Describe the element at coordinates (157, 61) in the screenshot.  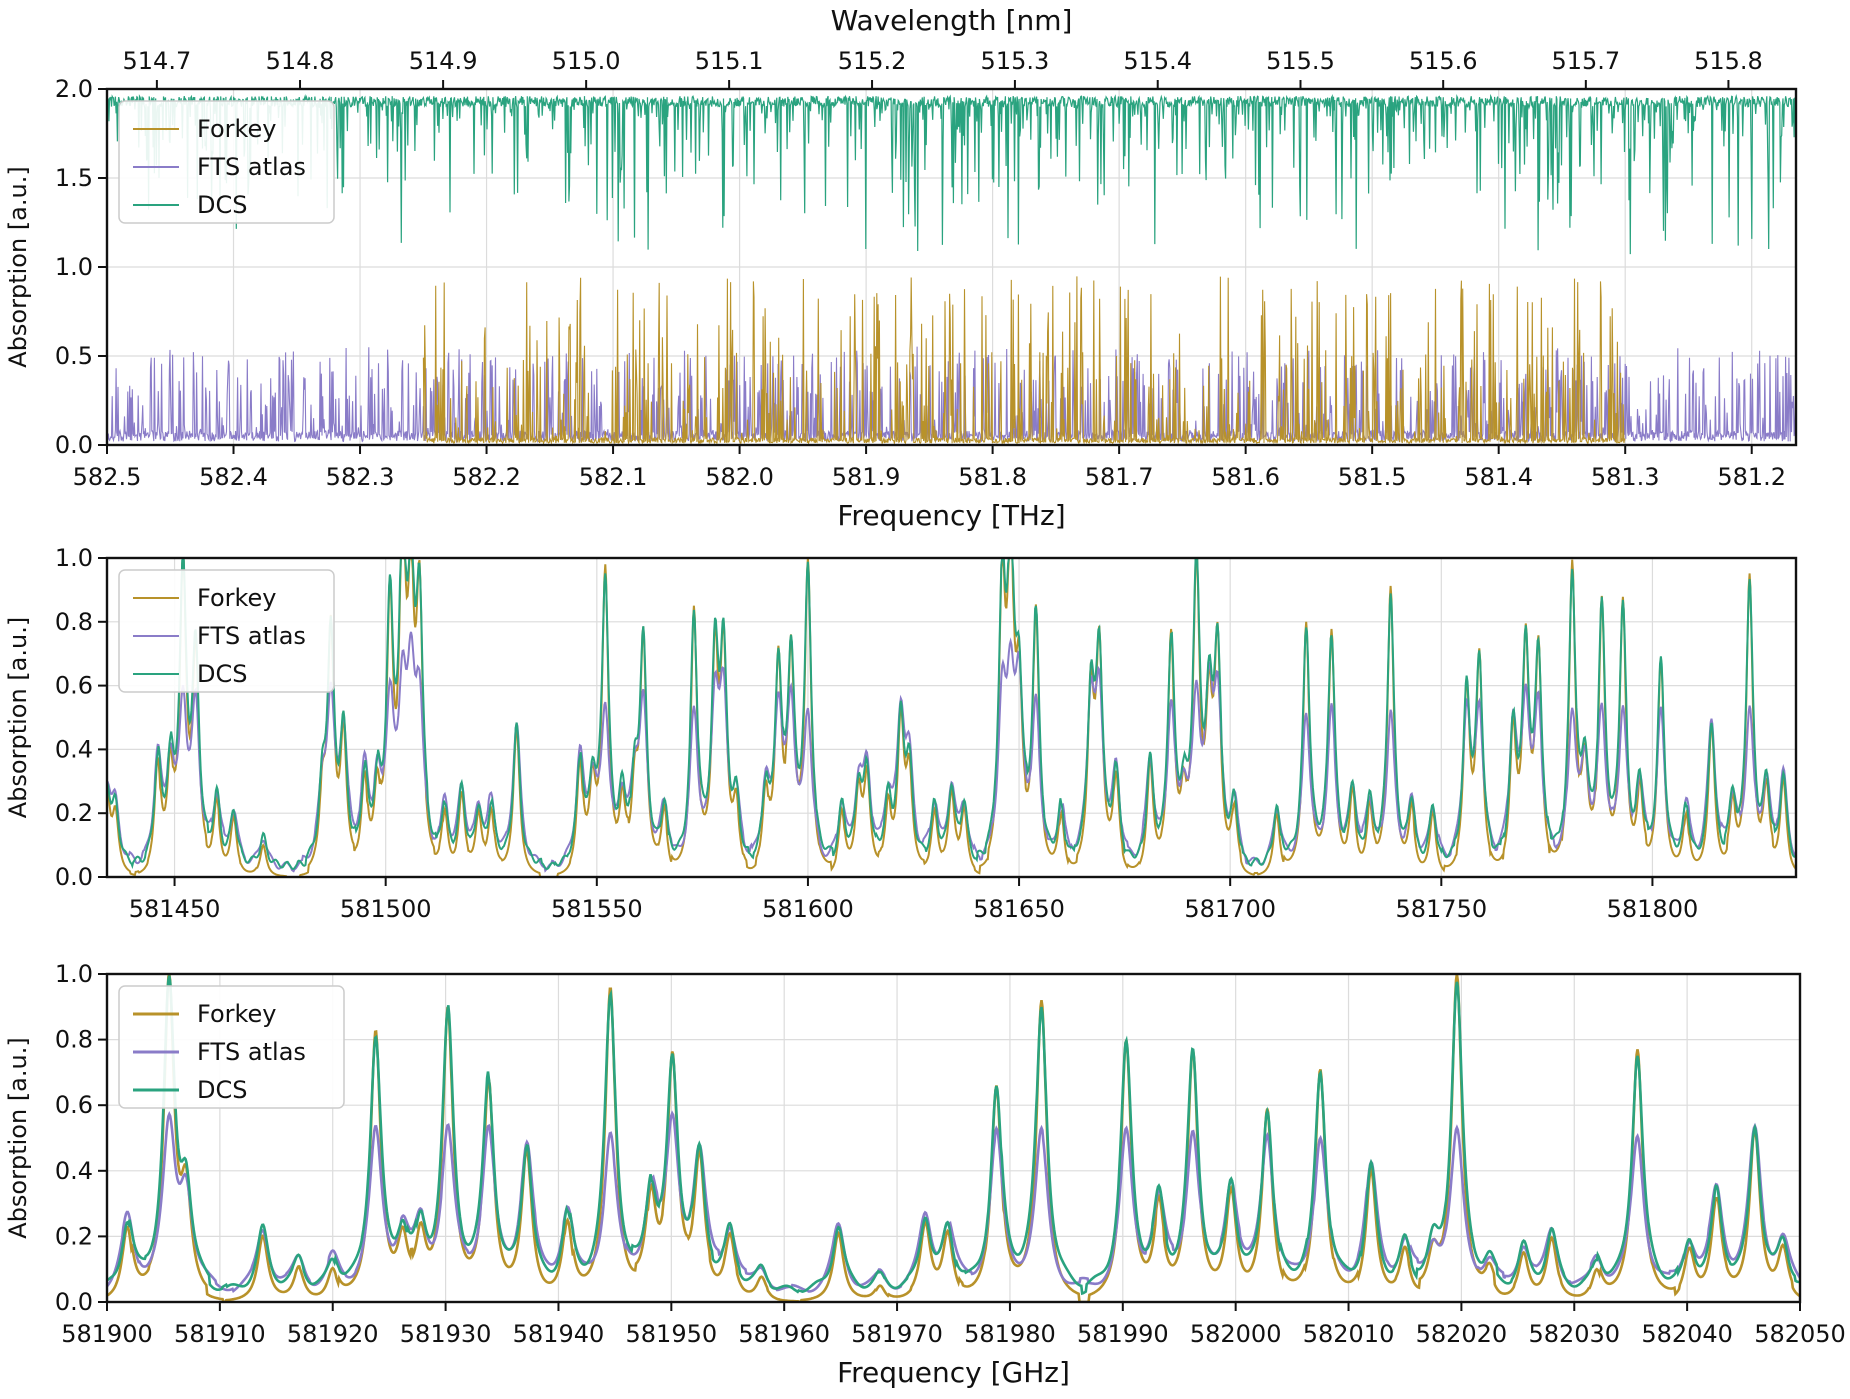
I see `top-x-tick-label: 514.7` at that location.